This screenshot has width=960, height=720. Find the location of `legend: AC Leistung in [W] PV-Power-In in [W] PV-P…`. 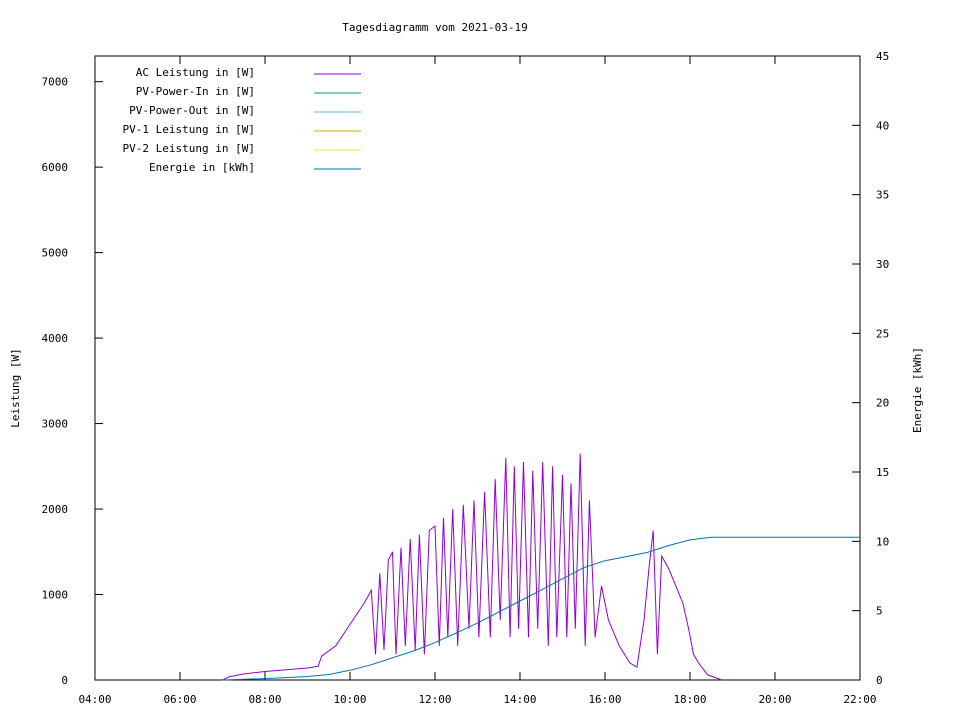

legend: AC Leistung in [W] PV-Power-In in [W] PV-P… is located at coordinates (242, 120).